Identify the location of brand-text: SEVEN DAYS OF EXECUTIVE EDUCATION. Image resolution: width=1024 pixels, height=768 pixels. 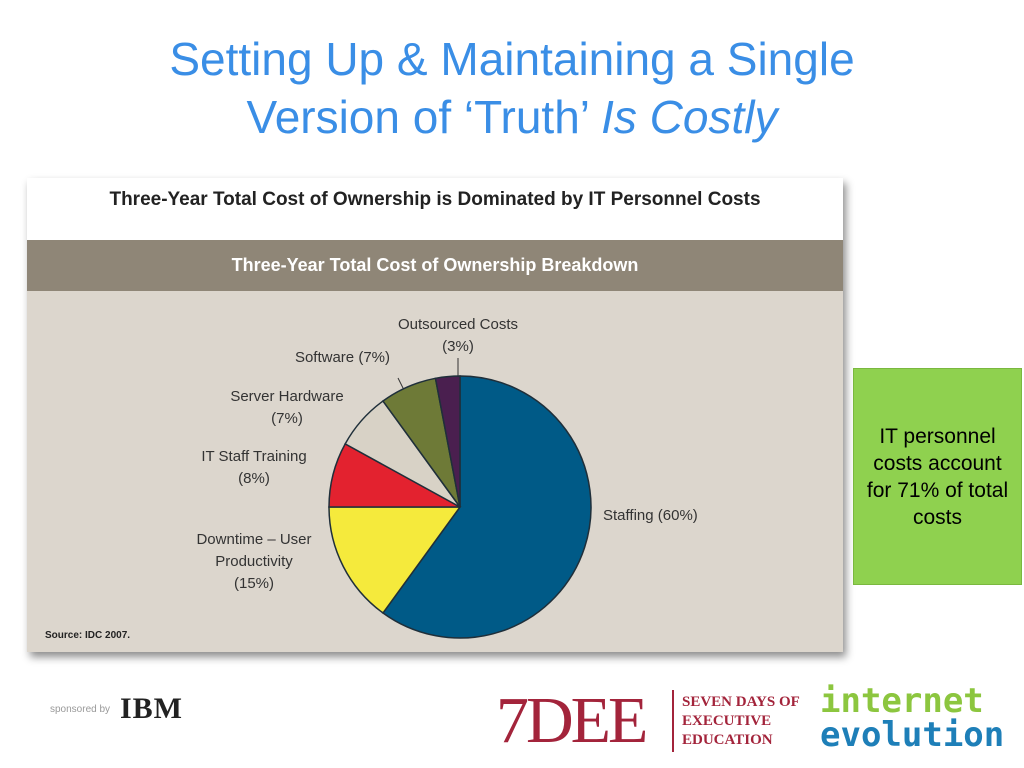
(741, 721).